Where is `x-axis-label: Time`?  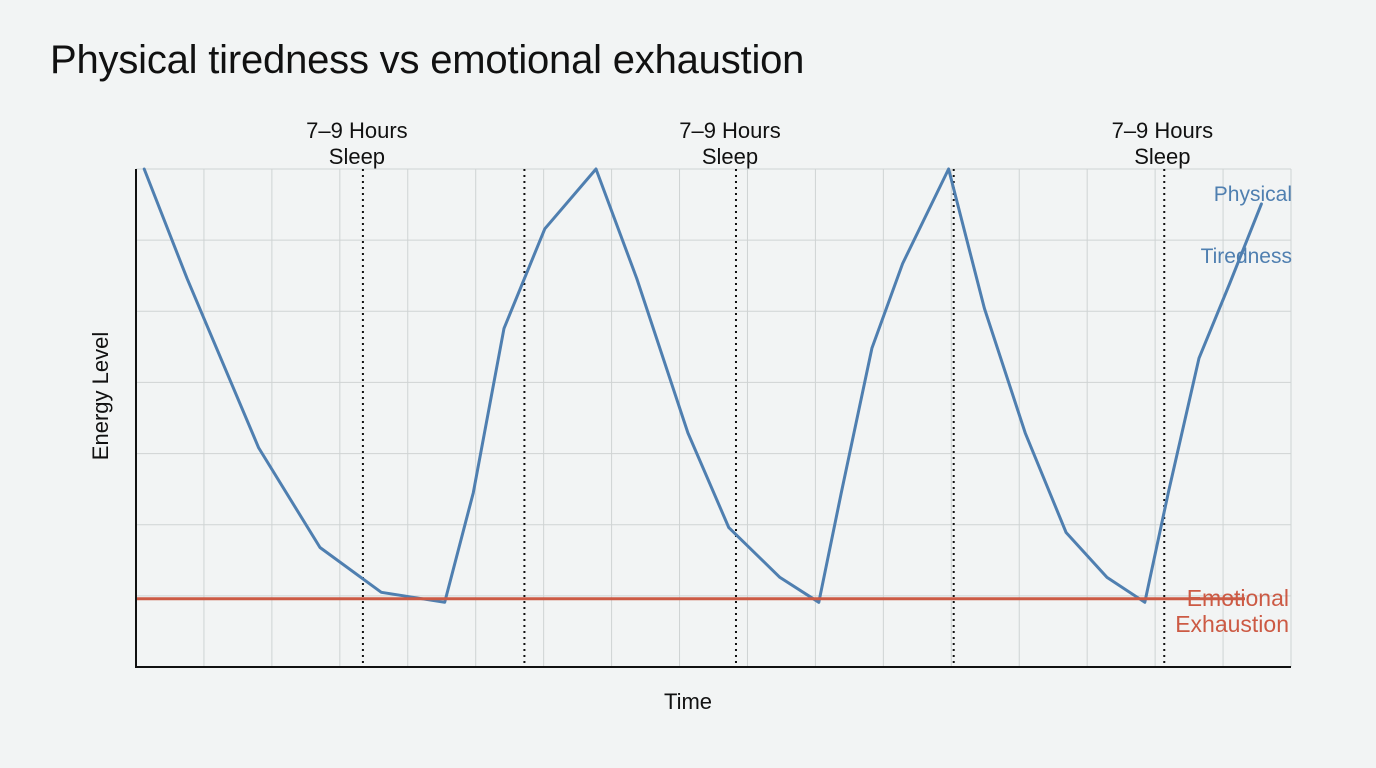 x-axis-label: Time is located at coordinates (688, 701).